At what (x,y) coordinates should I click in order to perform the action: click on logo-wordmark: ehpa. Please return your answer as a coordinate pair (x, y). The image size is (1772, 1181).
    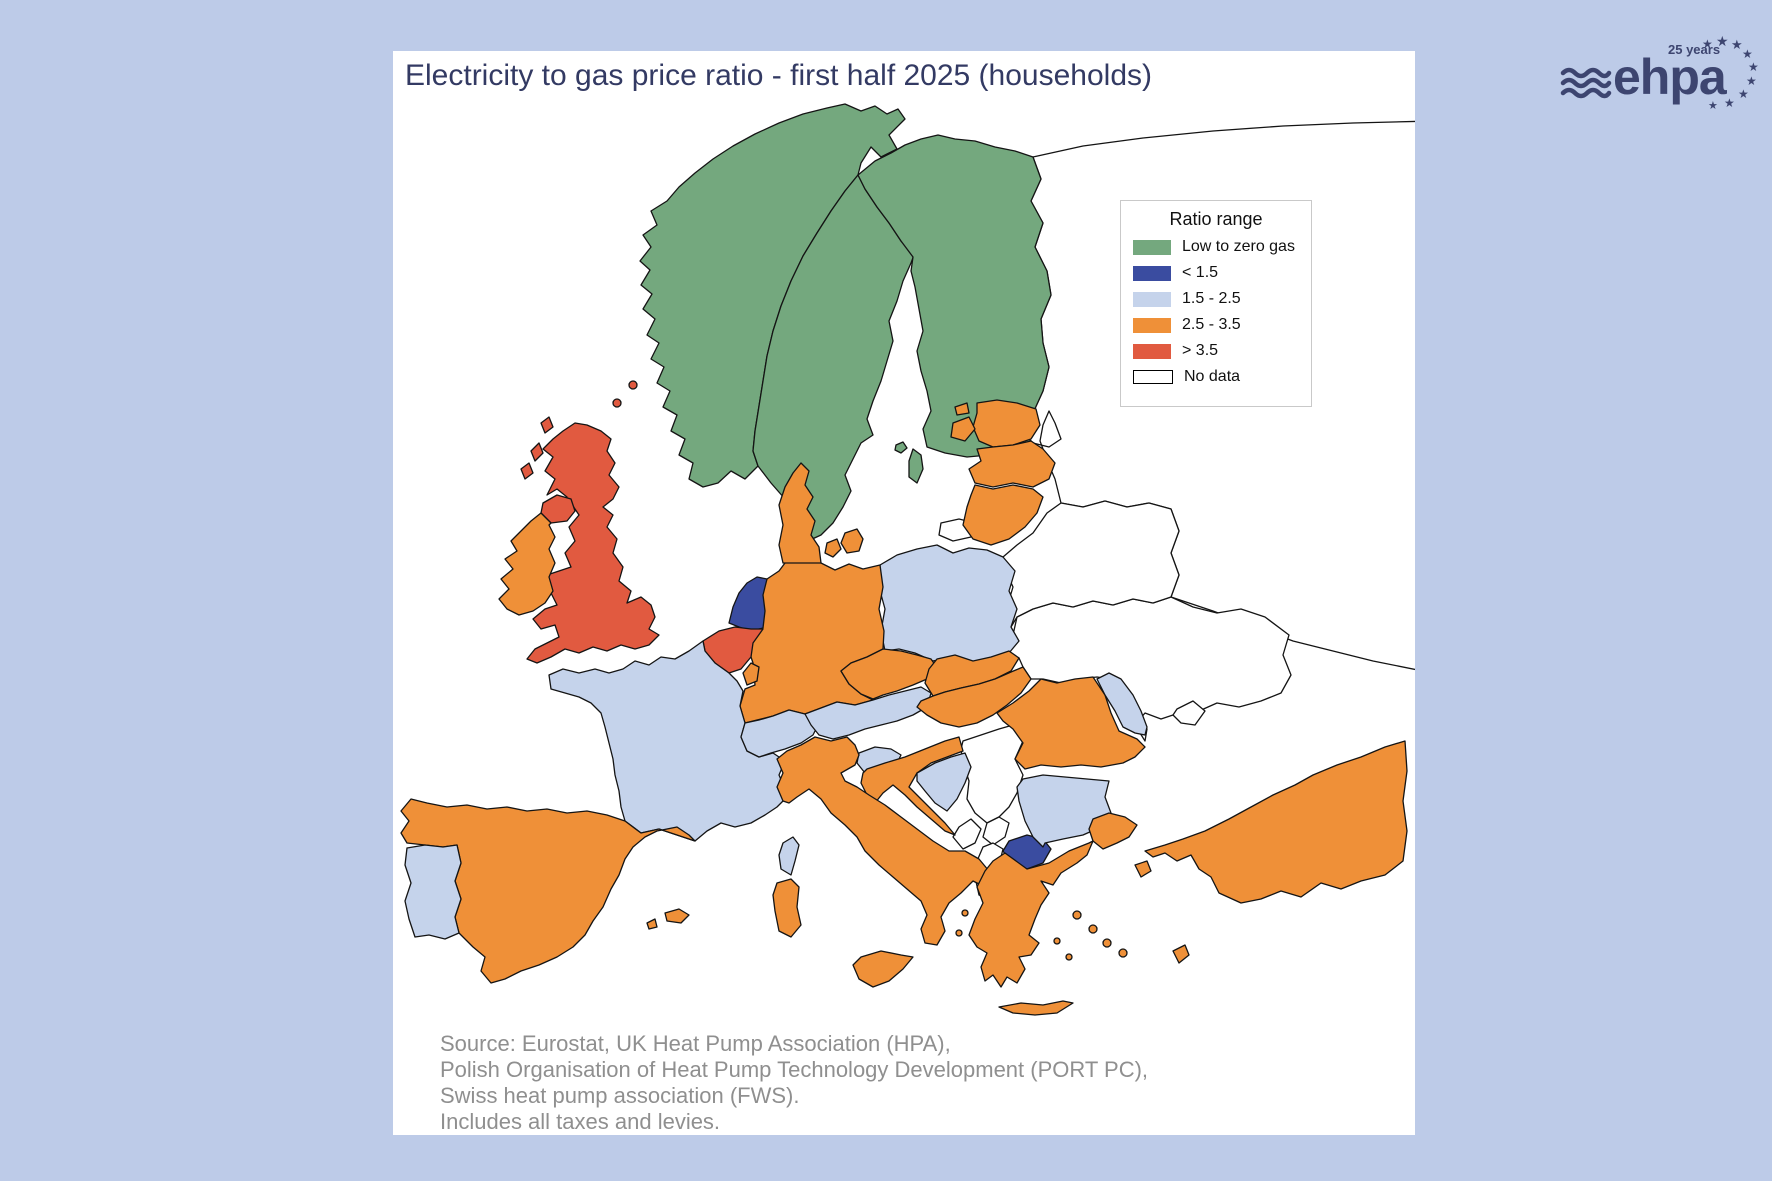
    Looking at the image, I should click on (1670, 77).